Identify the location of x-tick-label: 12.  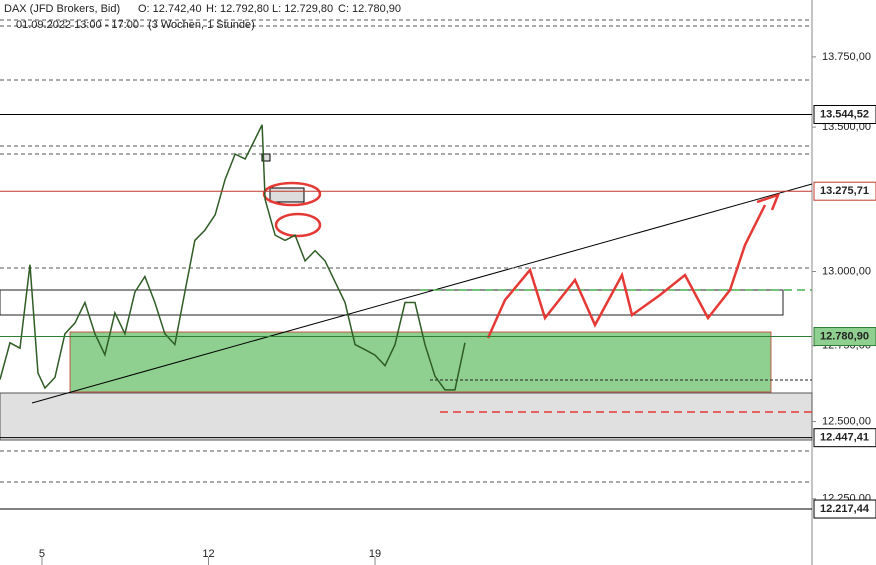
(208, 554).